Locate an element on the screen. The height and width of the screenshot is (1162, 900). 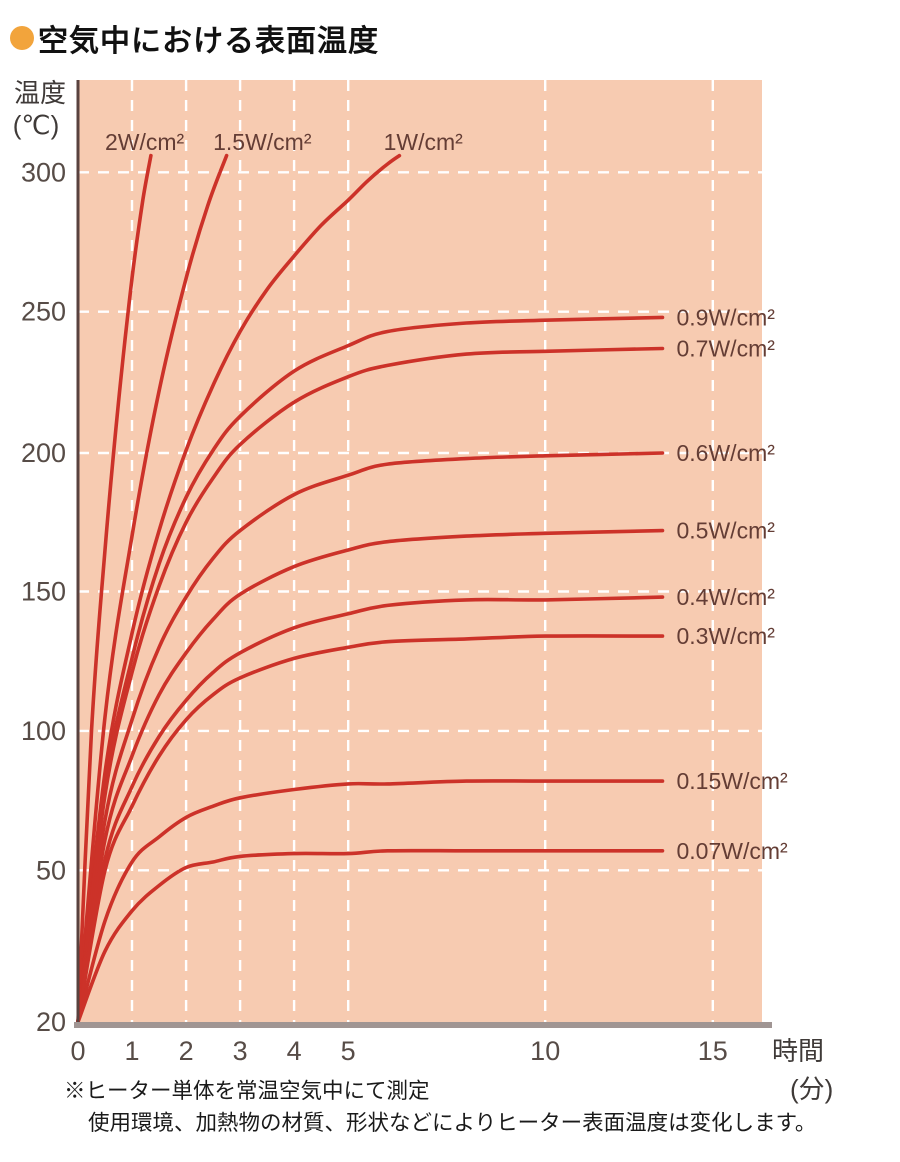
x-tick-4: 4 is located at coordinates (294, 1051).